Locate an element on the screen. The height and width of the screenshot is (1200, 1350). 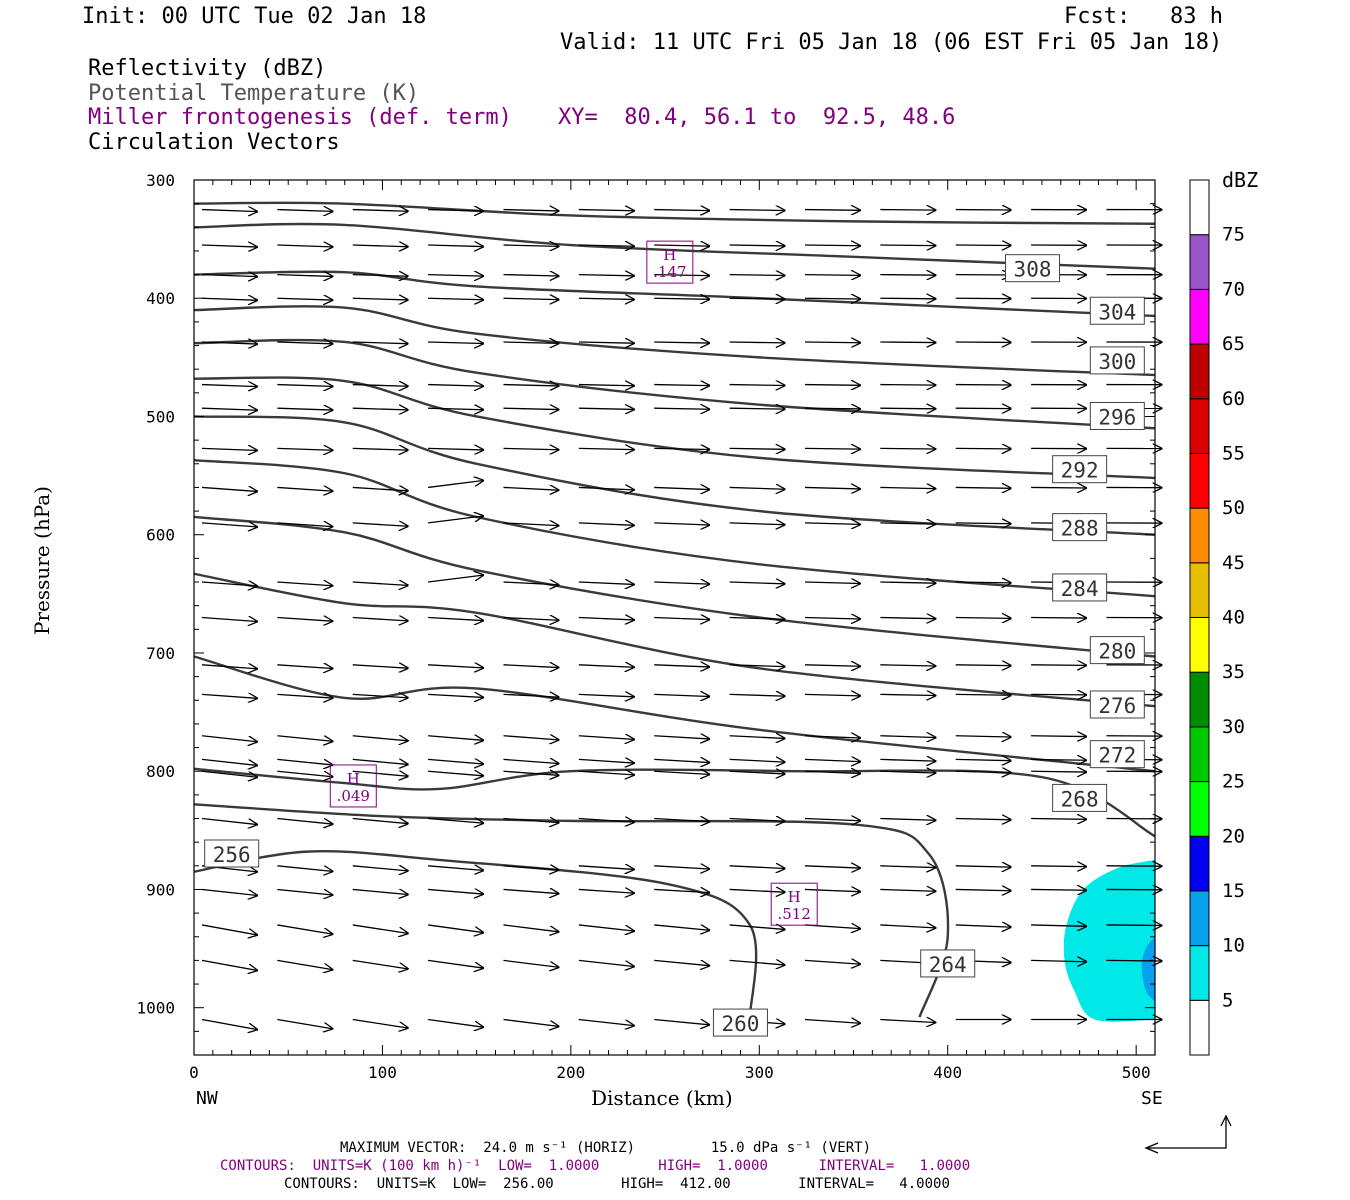
x-axis-right-end-label: SE is located at coordinates (1152, 1098).